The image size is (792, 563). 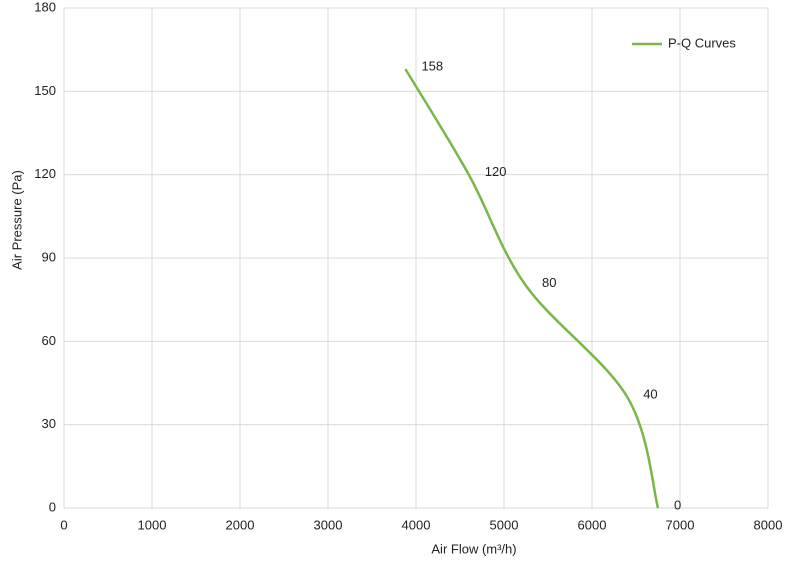 I want to click on x-tick-label: 4000, so click(x=416, y=524).